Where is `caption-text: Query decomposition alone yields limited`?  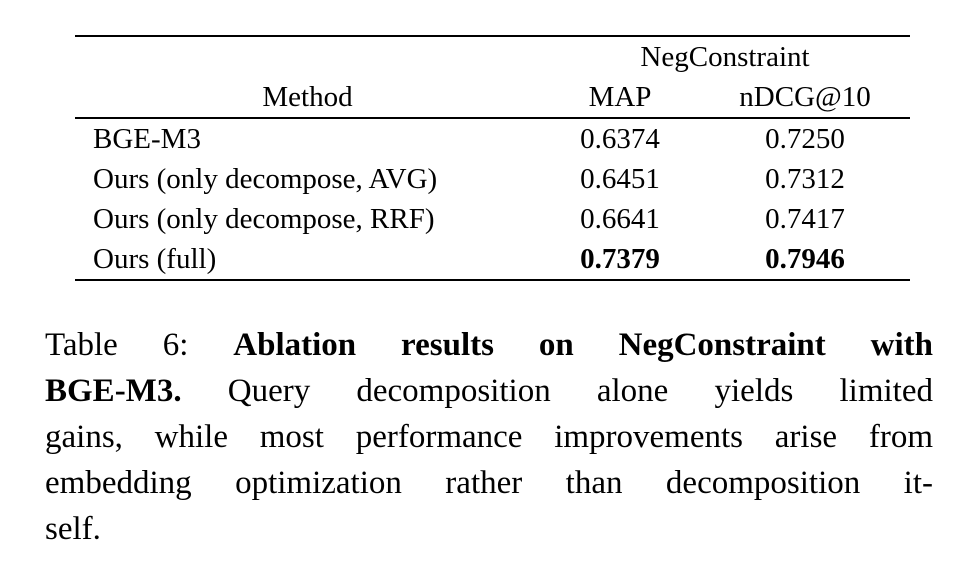 caption-text: Query decomposition alone yields limited is located at coordinates (580, 391).